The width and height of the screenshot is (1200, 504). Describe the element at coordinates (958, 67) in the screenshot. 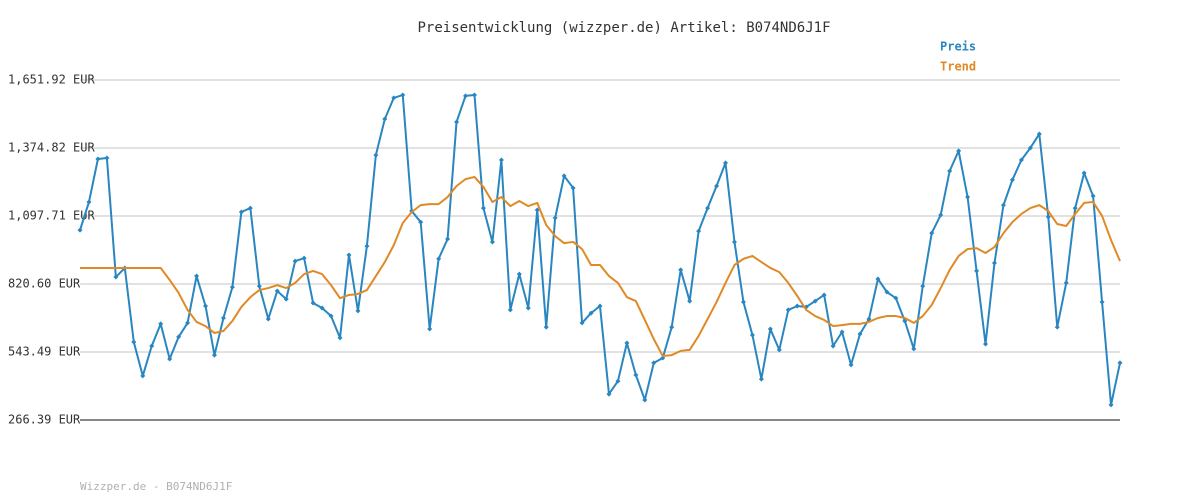

I see `legend-label: Trend` at that location.